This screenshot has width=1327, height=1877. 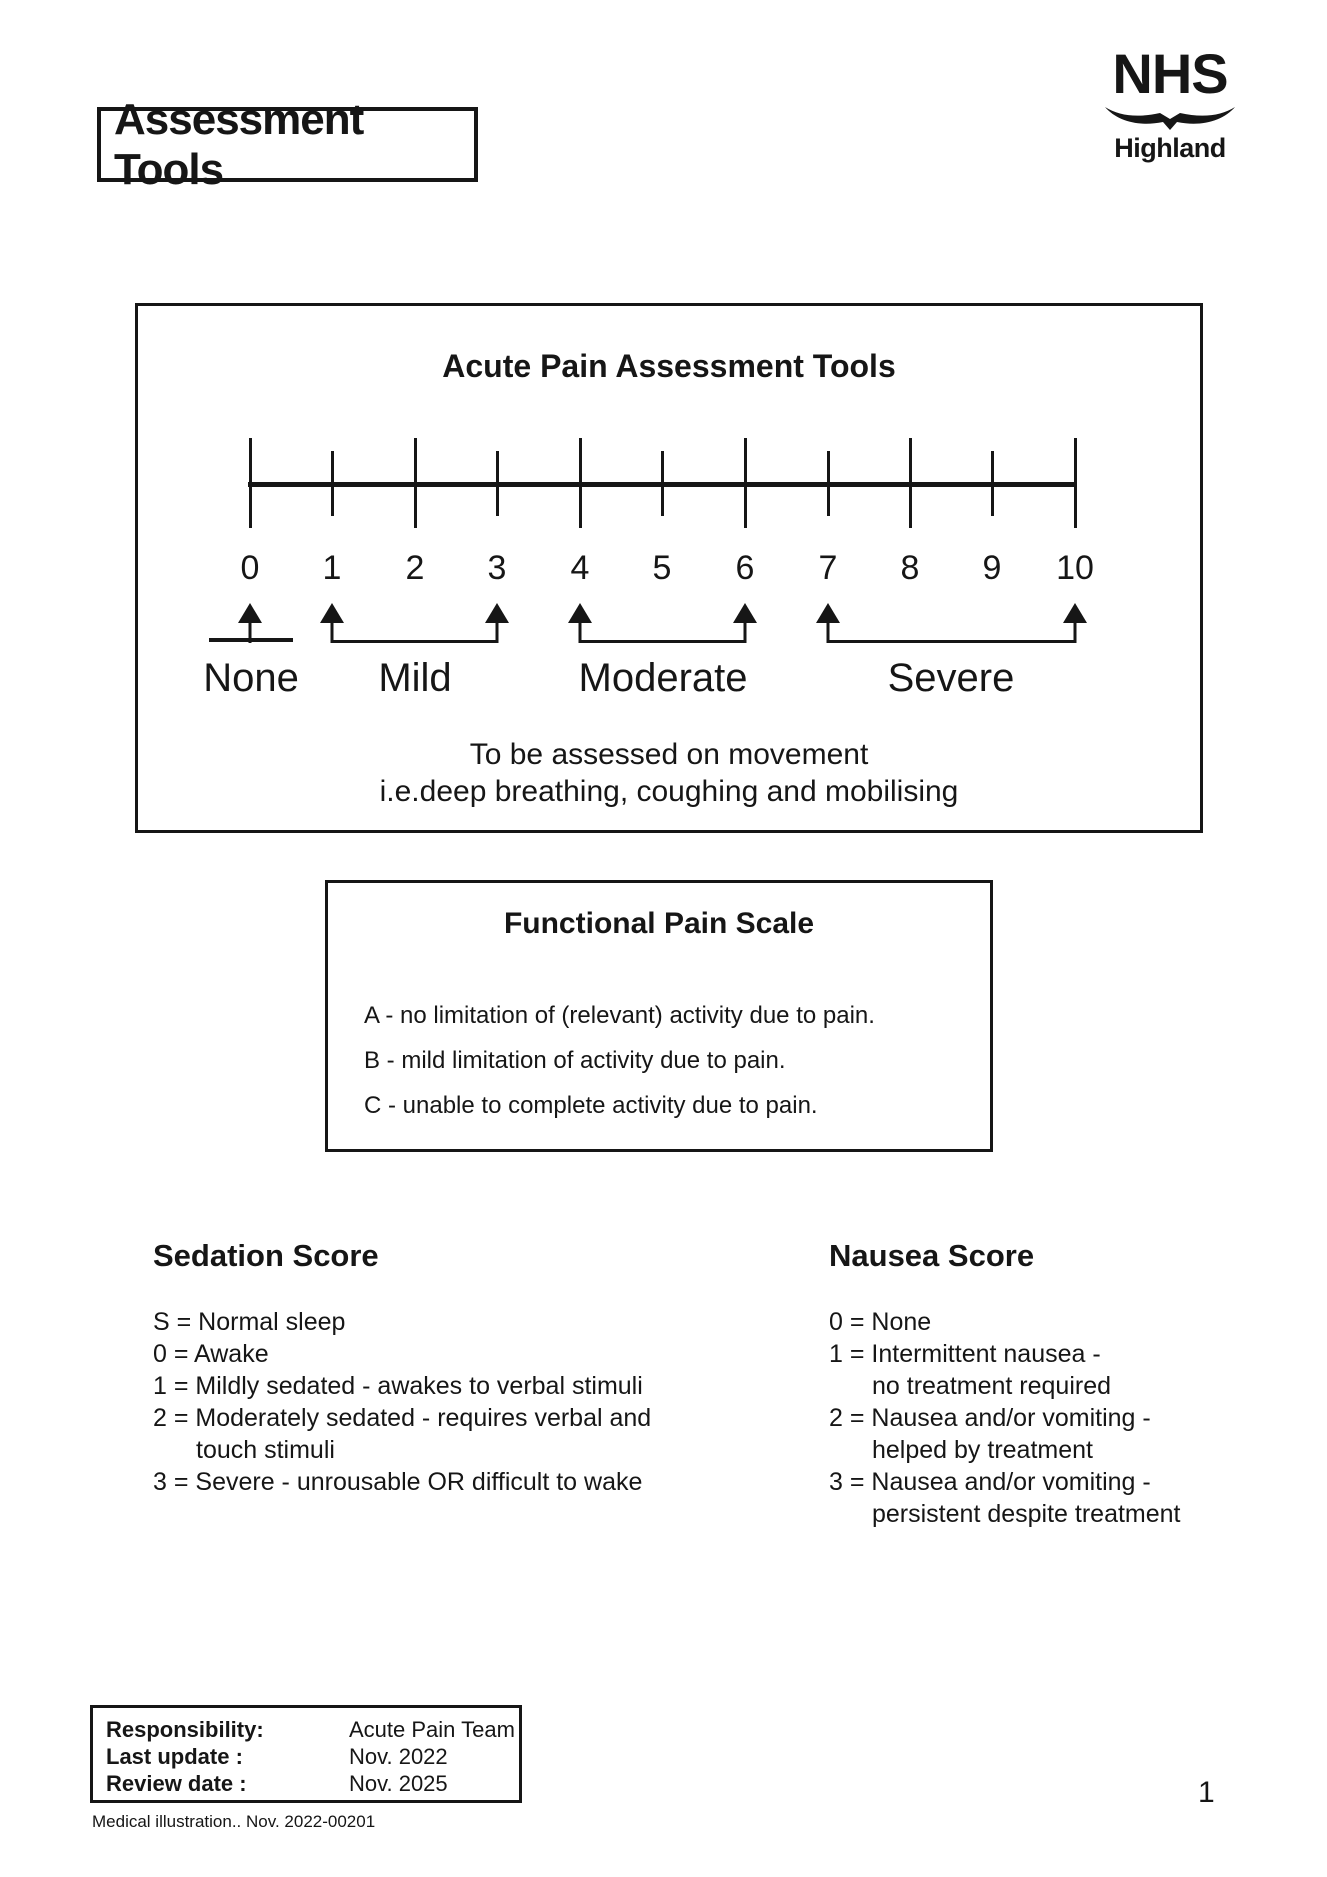 I want to click on scale-number: 0, so click(x=250, y=568).